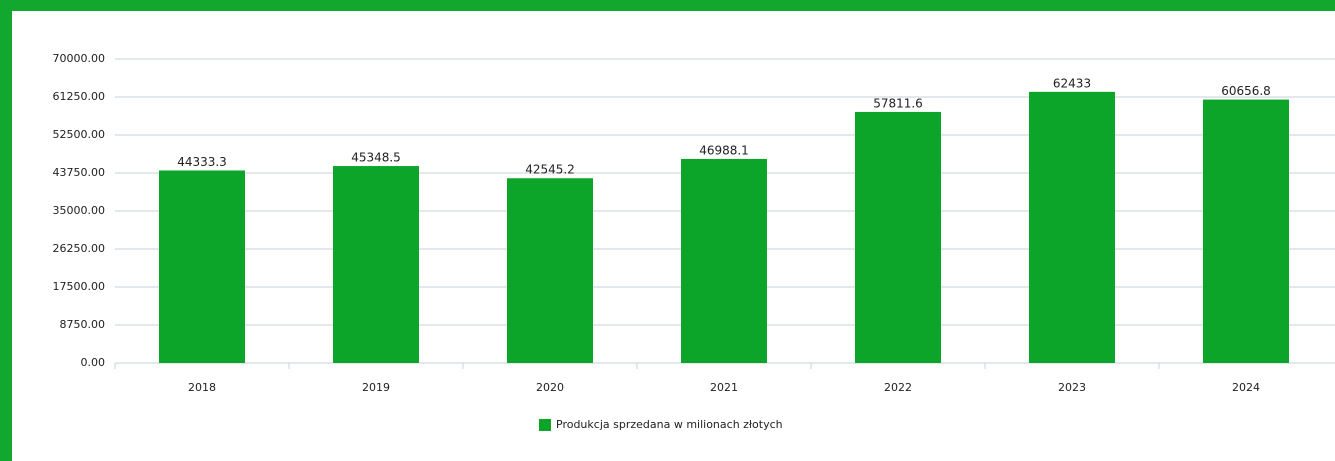 This screenshot has height=461, width=1335. Describe the element at coordinates (898, 103) in the screenshot. I see `data-label: 57811.6` at that location.